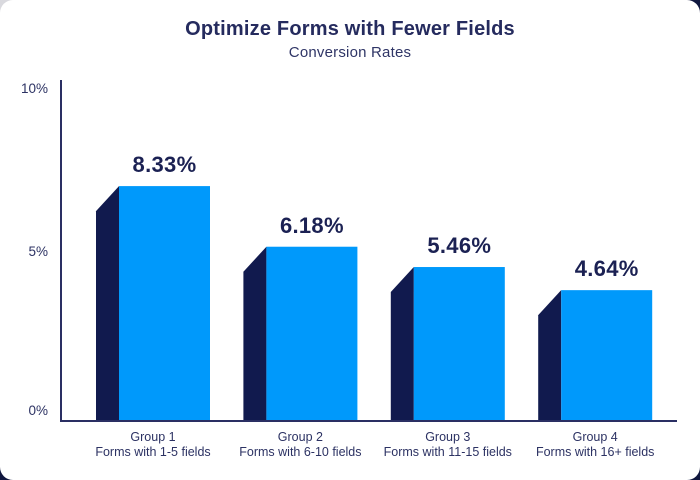 This screenshot has height=480, width=700. What do you see at coordinates (606, 269) in the screenshot?
I see `value-label-4: 4.64%` at bounding box center [606, 269].